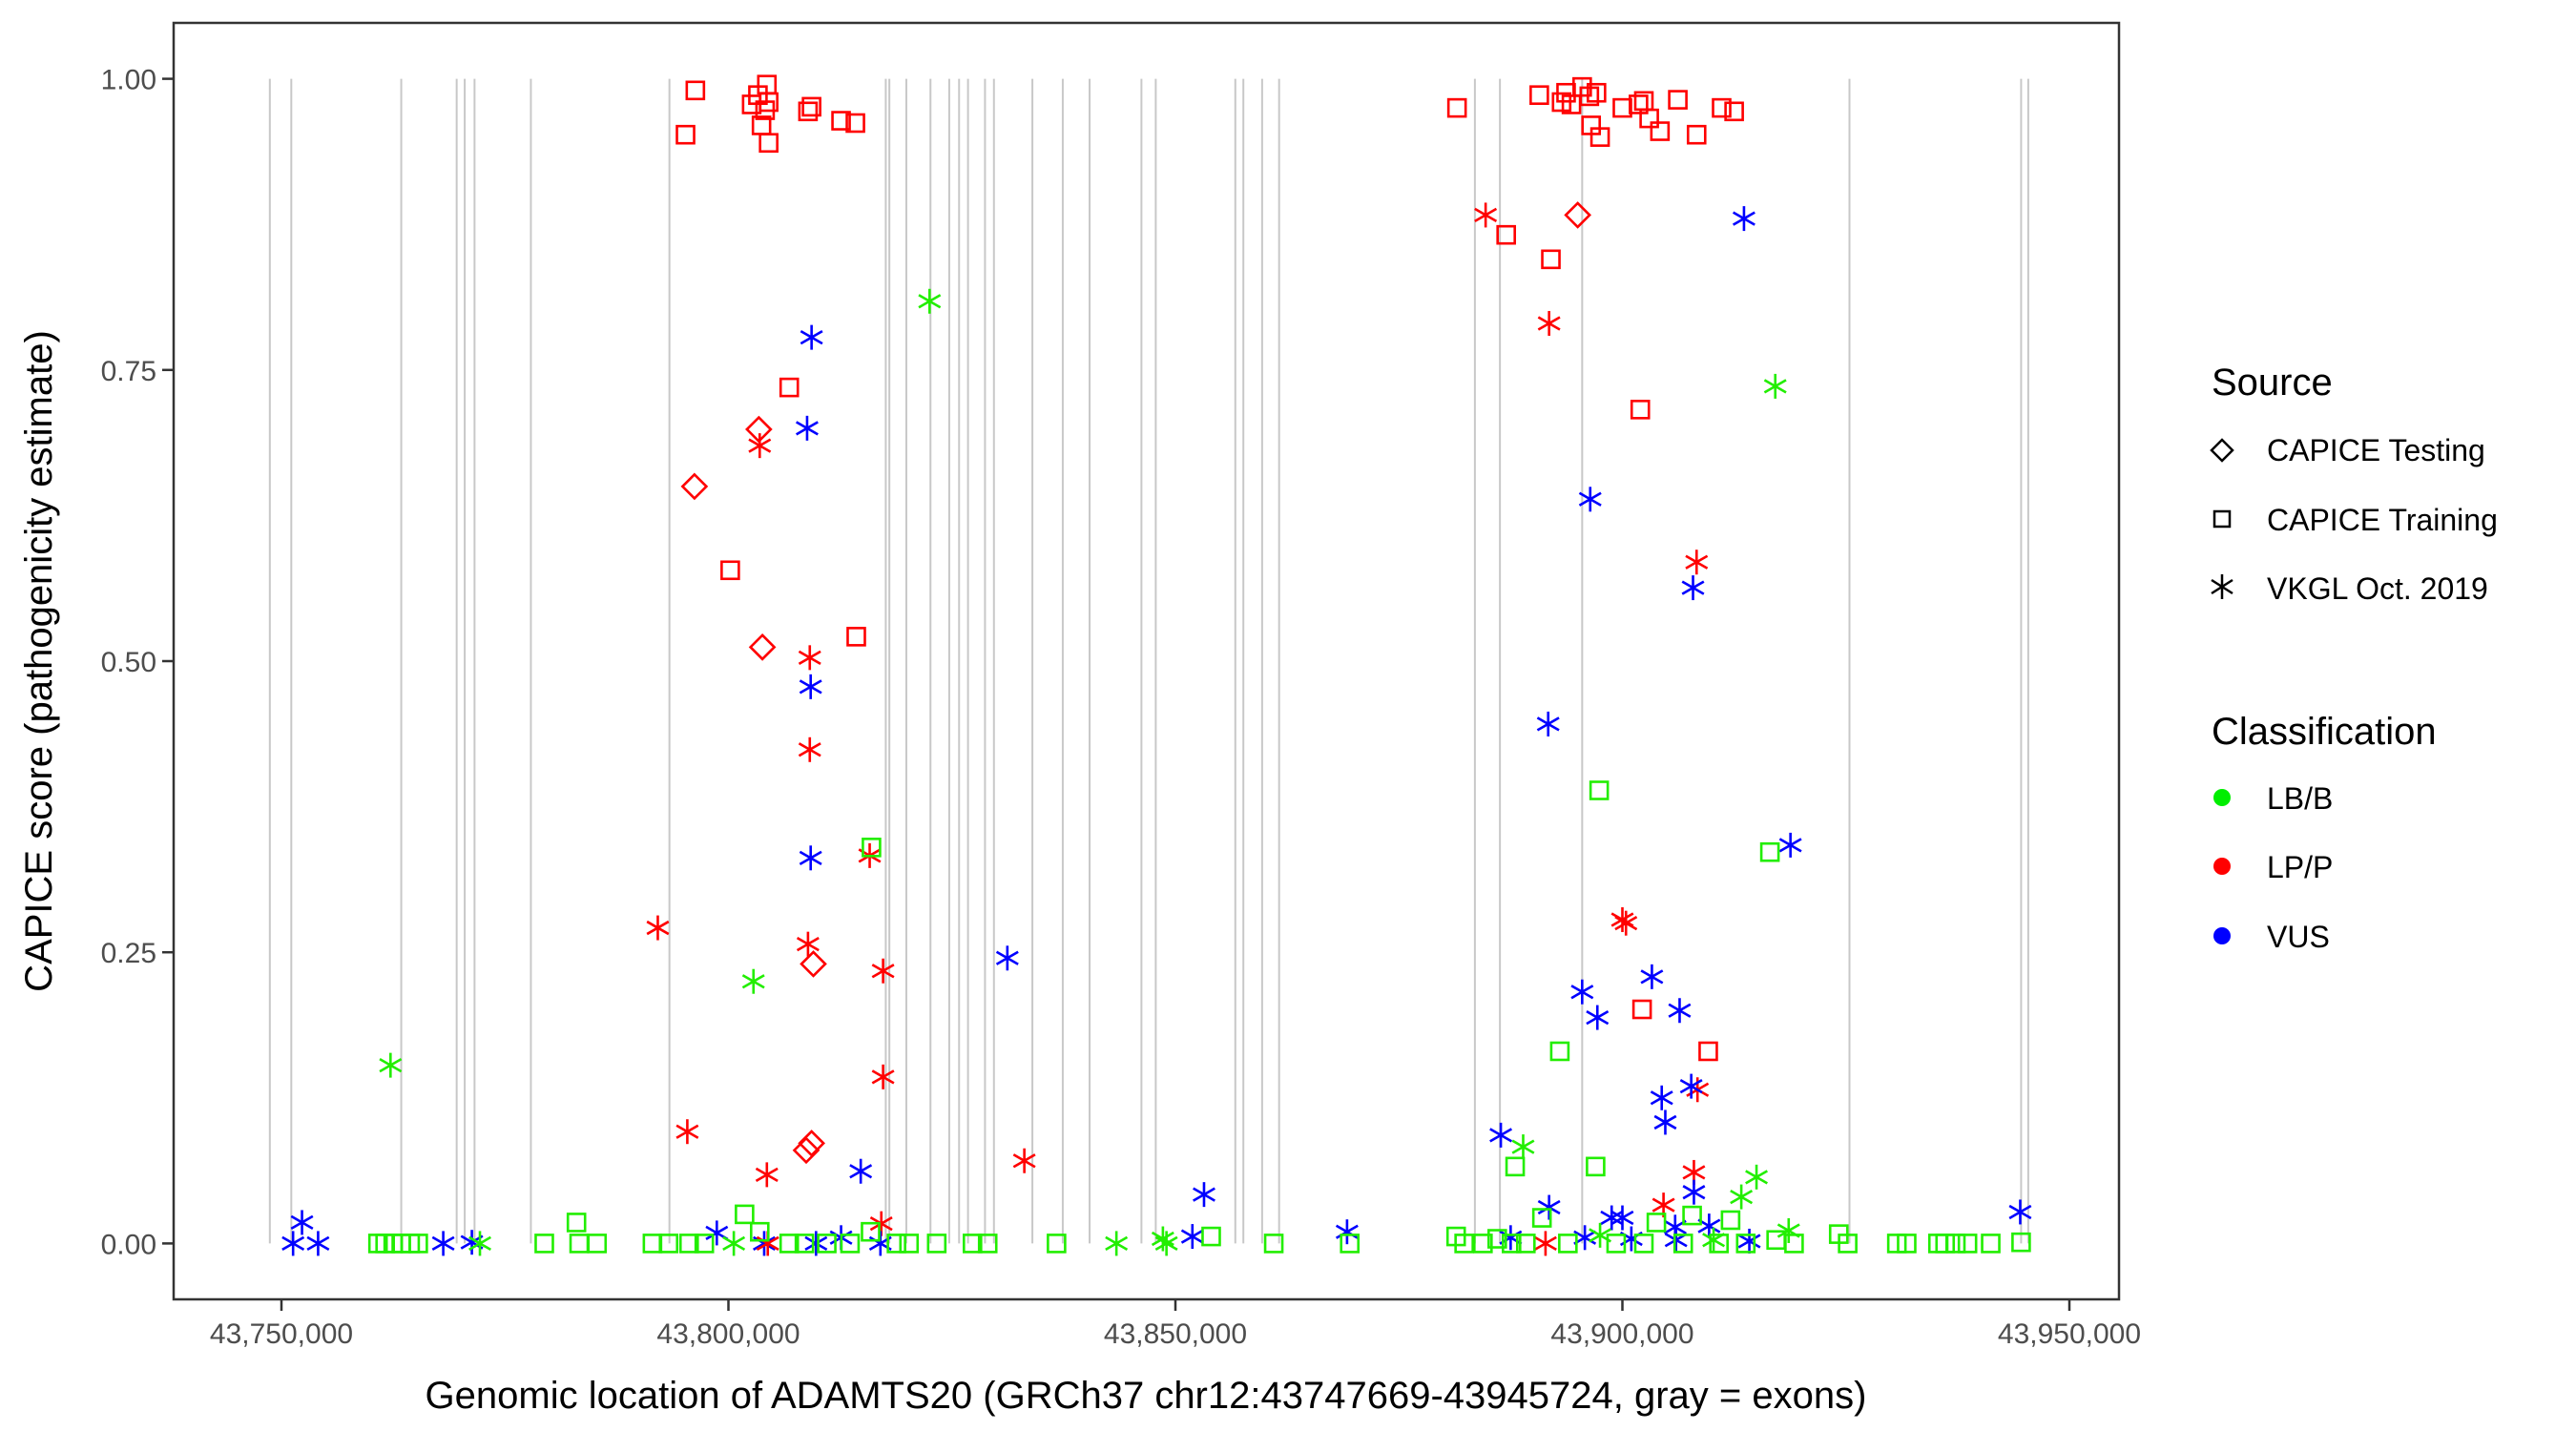  Describe the element at coordinates (2376, 450) in the screenshot. I see `legend-label: CAPICE Testing` at that location.